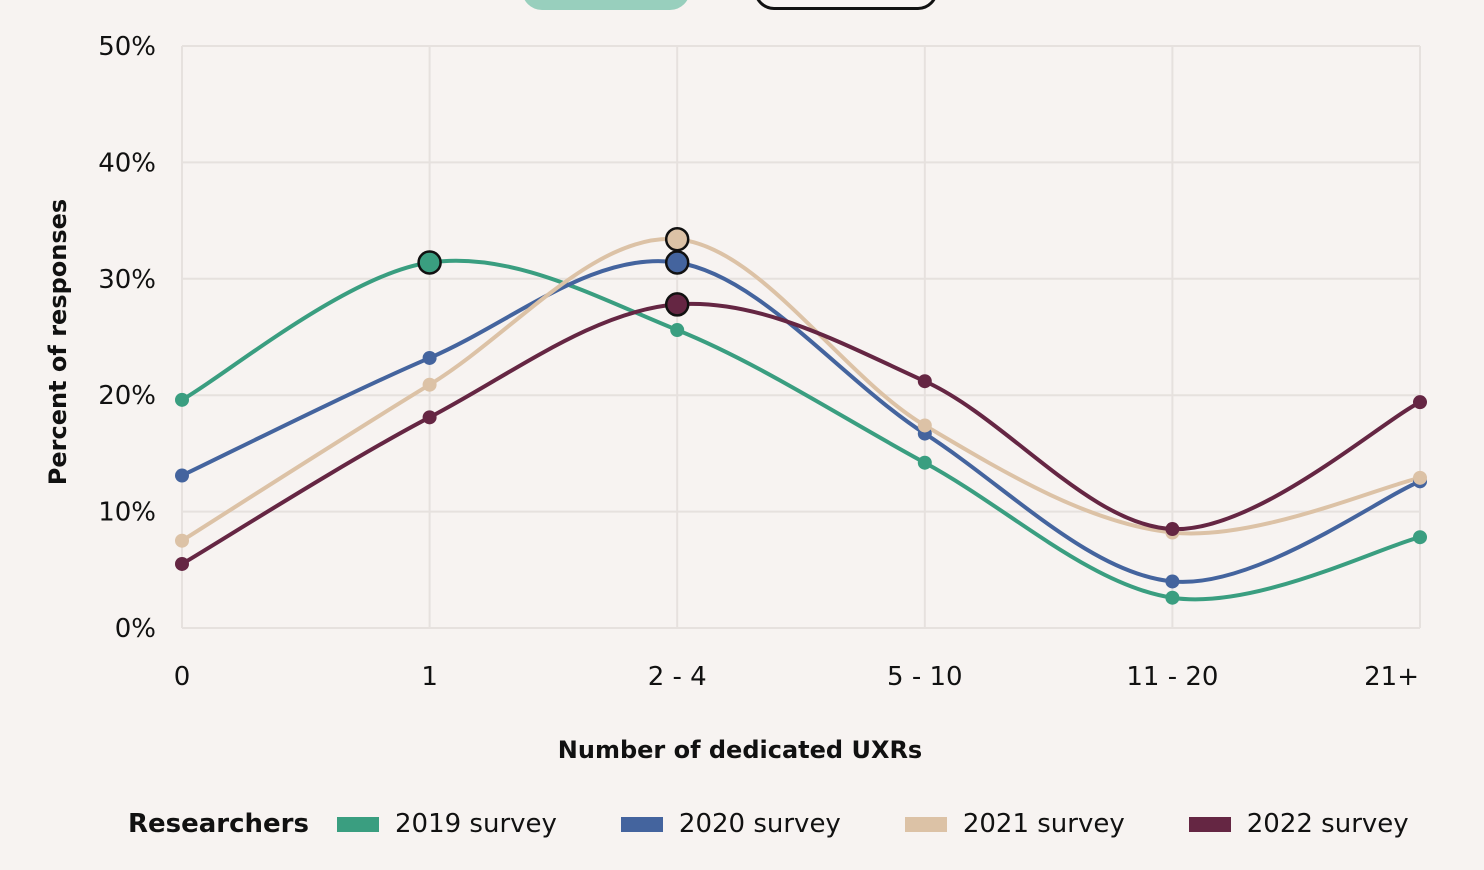  I want to click on x-tick-label: 2 - 4, so click(677, 677).